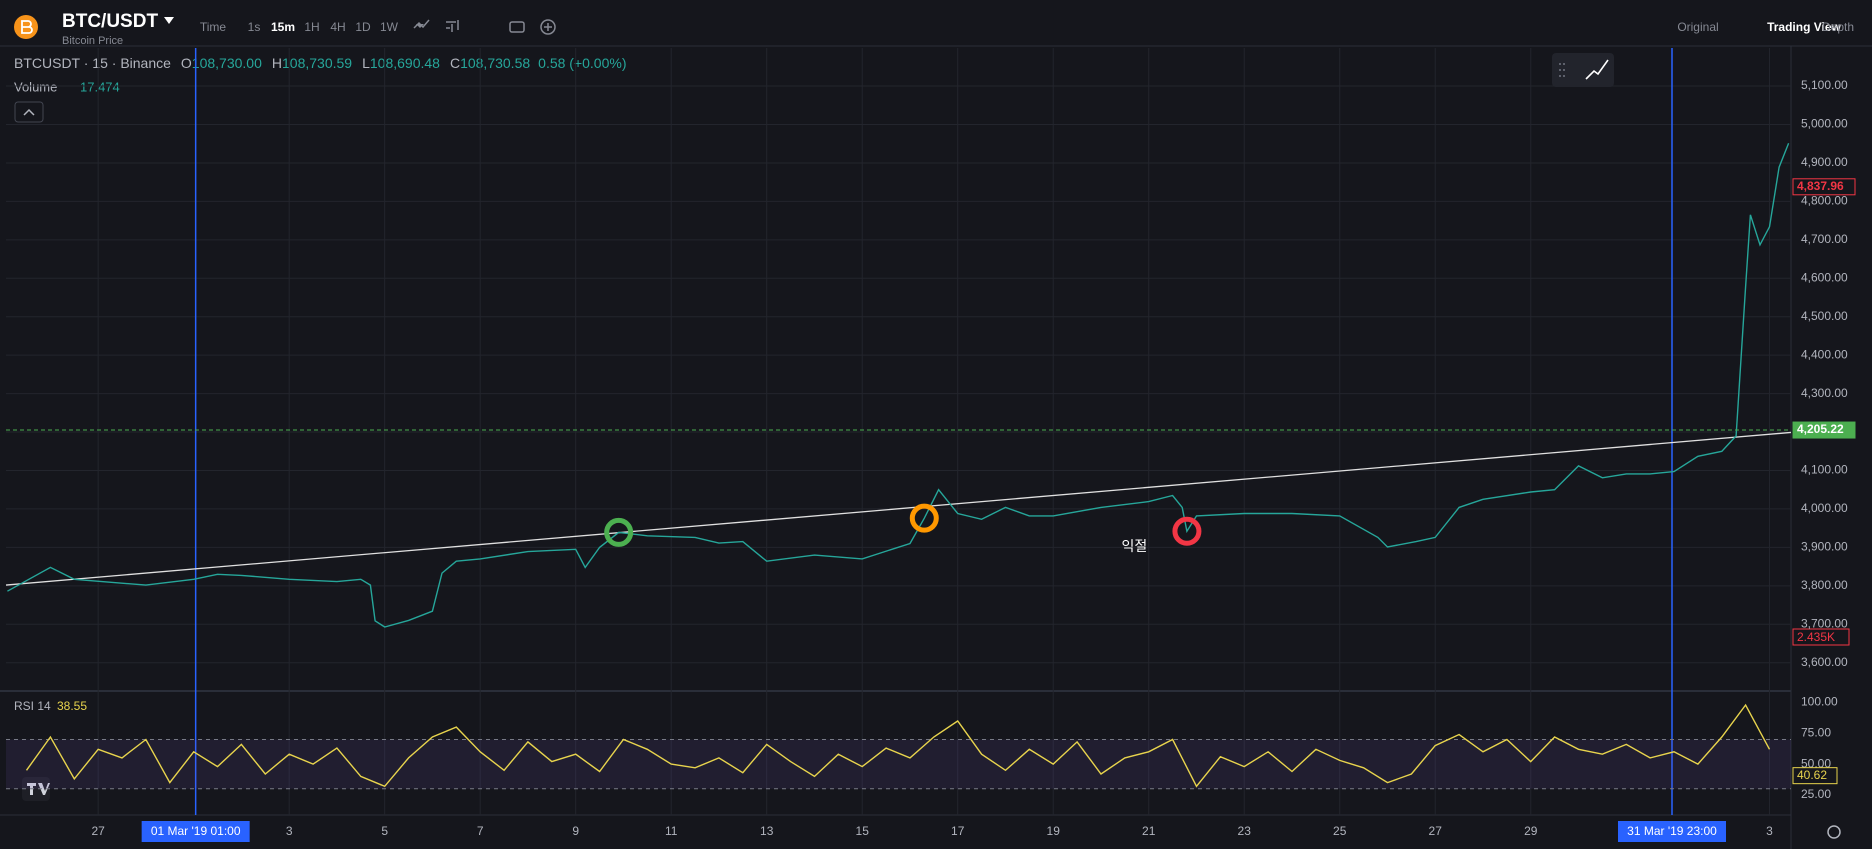 This screenshot has height=849, width=1872. Describe the element at coordinates (1824, 201) in the screenshot. I see `y-tick-label: 4,800.00` at that location.